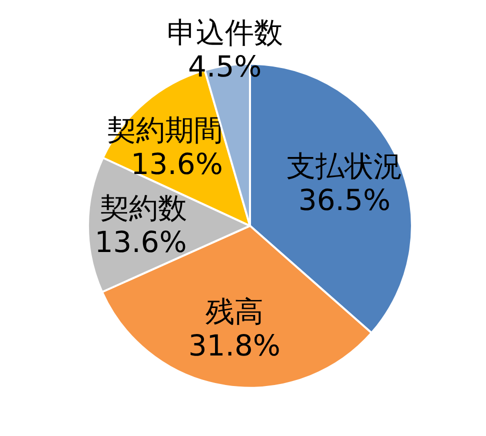 The image size is (486, 436). Describe the element at coordinates (143, 208) in the screenshot. I see `slice-label: 契約数` at that location.